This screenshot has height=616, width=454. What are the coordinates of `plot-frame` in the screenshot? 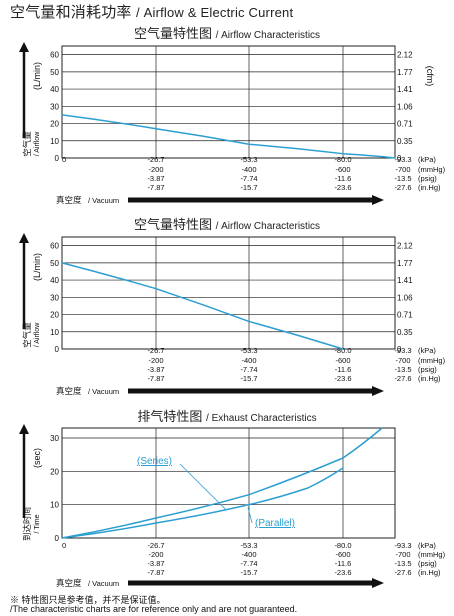 It's located at (228, 102).